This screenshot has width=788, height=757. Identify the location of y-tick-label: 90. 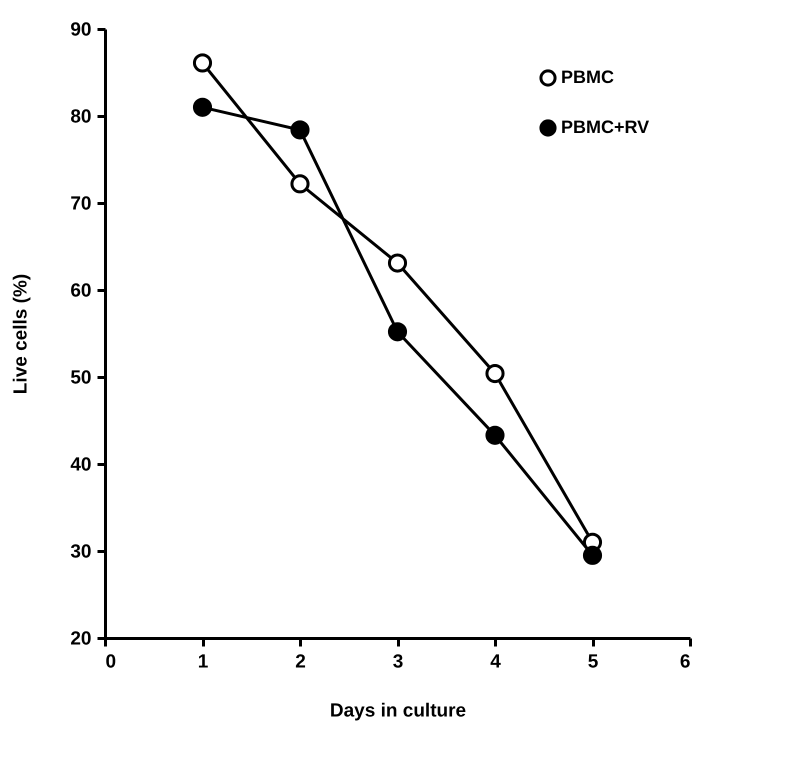
(81, 30).